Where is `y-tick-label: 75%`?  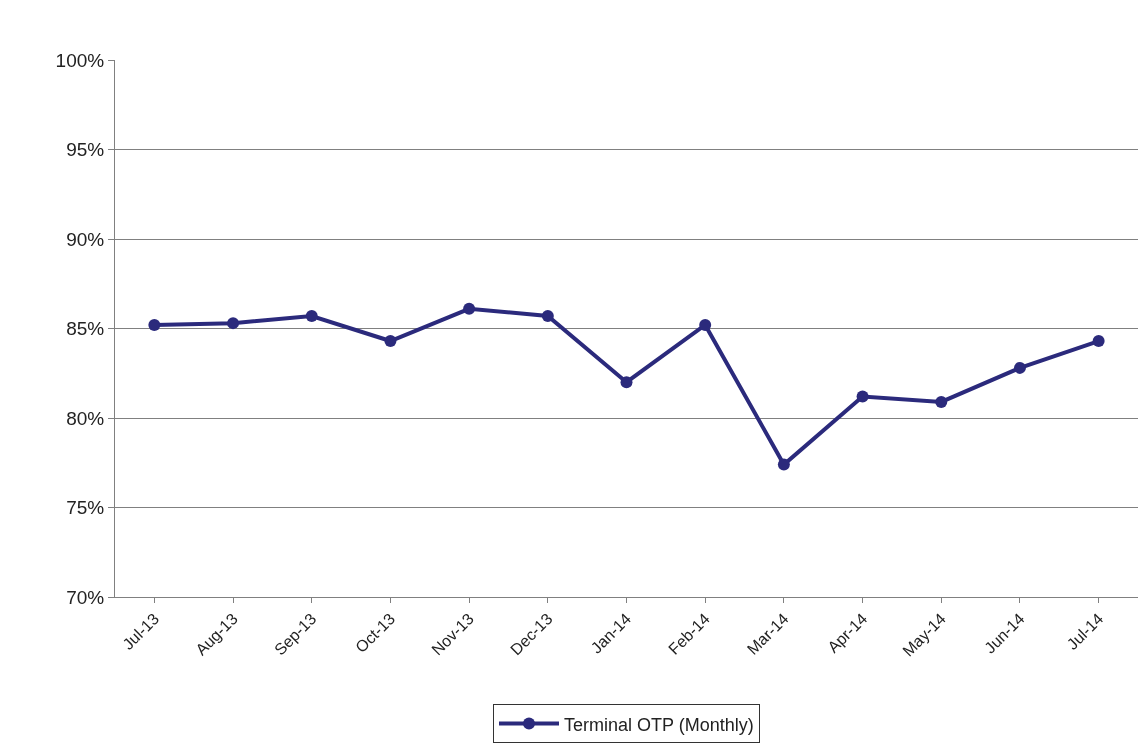 y-tick-label: 75% is located at coordinates (85, 508).